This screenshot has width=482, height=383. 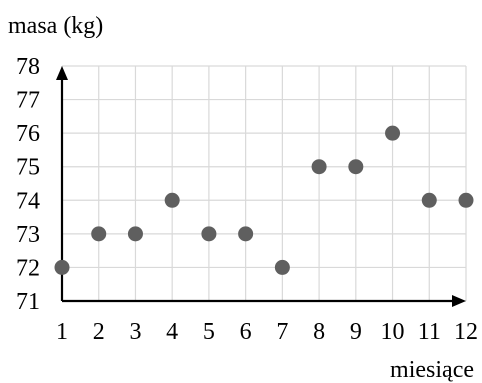 What do you see at coordinates (135, 332) in the screenshot?
I see `x-tick-label: 3` at bounding box center [135, 332].